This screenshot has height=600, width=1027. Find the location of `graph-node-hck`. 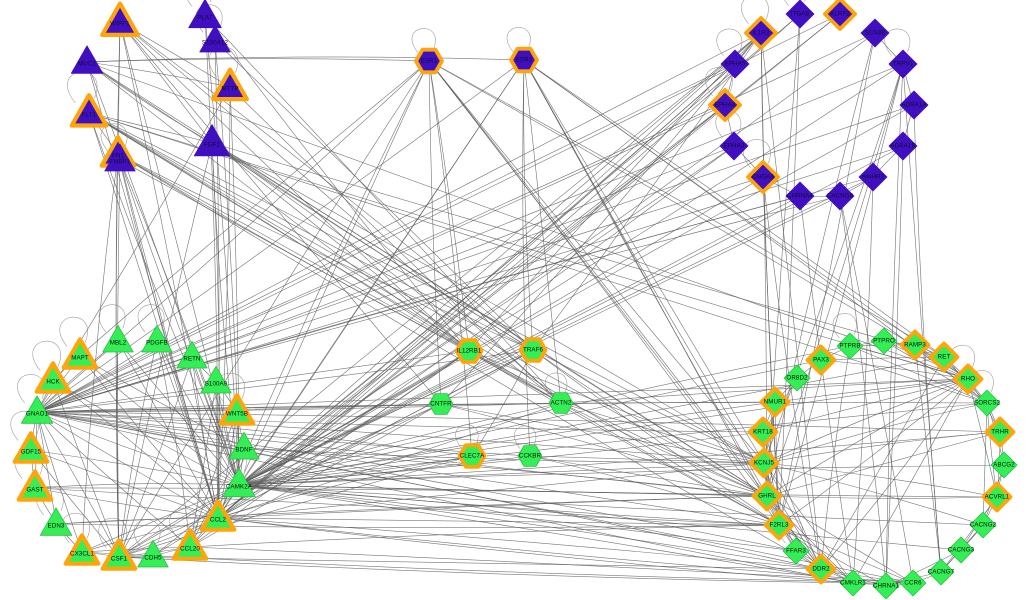

graph-node-hck is located at coordinates (53, 377).